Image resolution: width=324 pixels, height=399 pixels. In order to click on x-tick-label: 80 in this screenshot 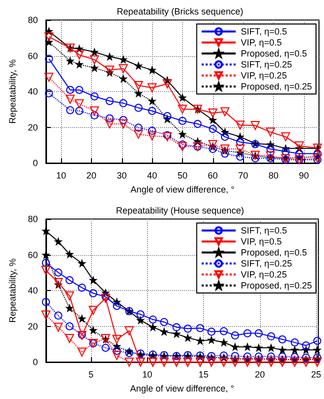, I will do `click(273, 175)`.